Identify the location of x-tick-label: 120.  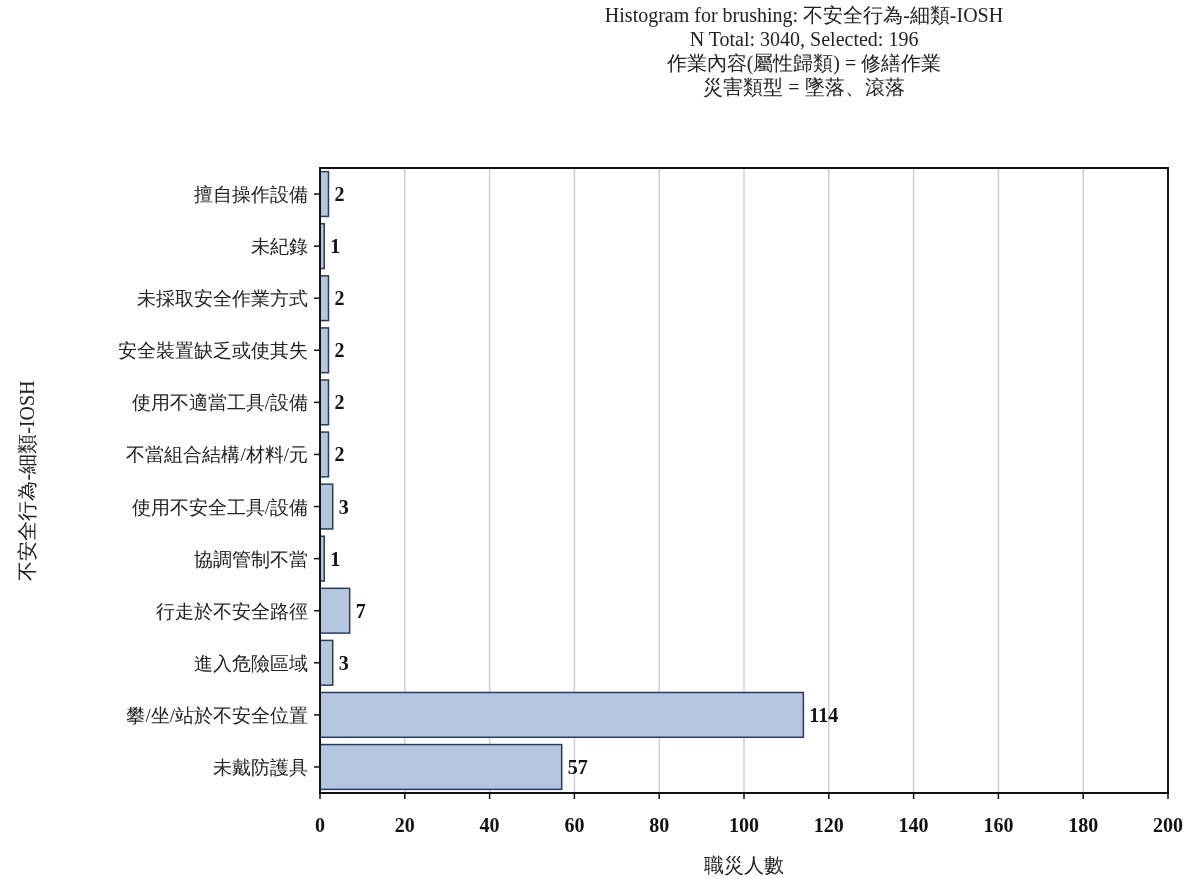
(828, 825).